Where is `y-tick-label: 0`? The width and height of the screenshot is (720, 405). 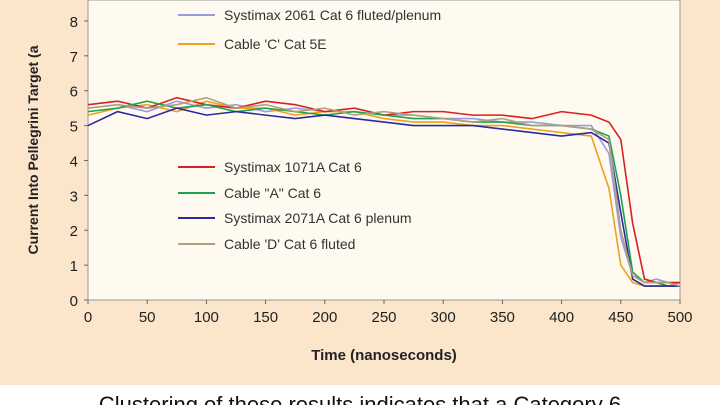 y-tick-label: 0 is located at coordinates (74, 301).